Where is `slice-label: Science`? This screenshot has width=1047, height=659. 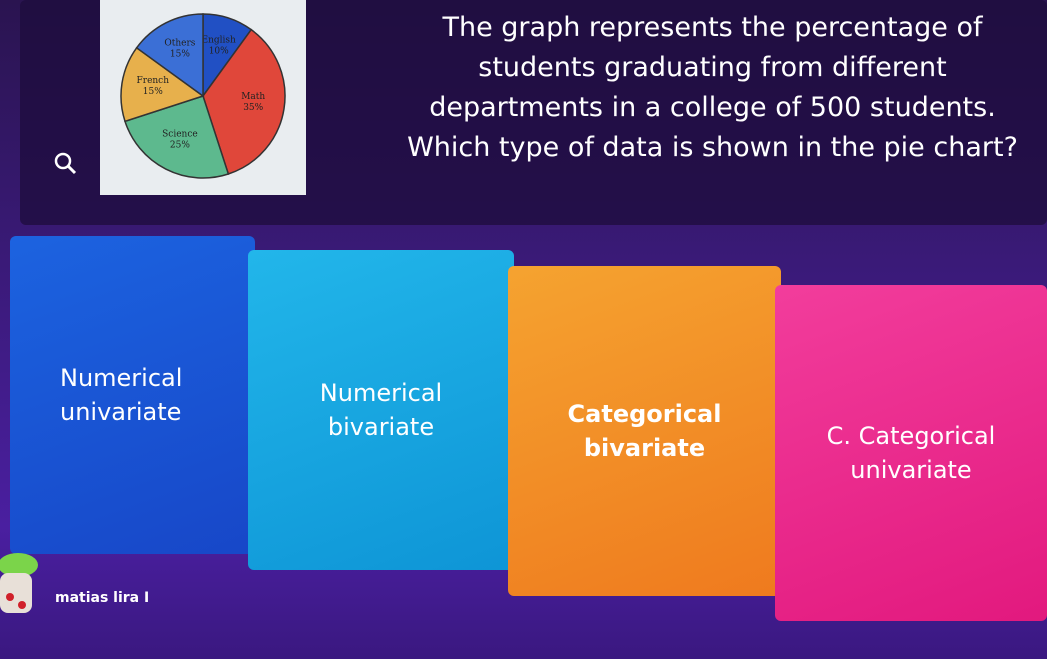
slice-label: Science is located at coordinates (180, 134).